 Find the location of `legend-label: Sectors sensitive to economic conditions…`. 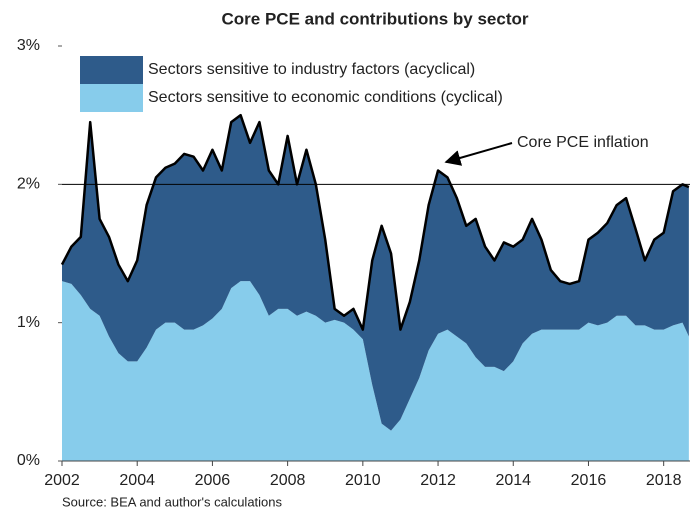

legend-label: Sectors sensitive to economic conditions… is located at coordinates (325, 97).